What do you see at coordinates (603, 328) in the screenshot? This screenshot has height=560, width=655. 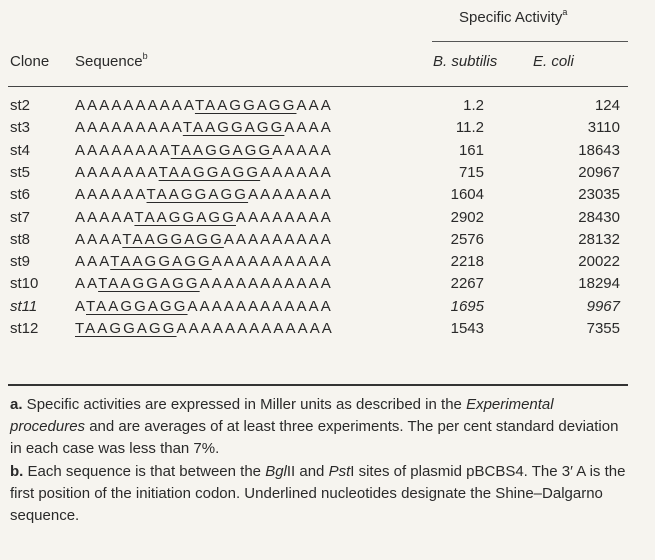 I see `e-coli-activity-cell: 7355` at bounding box center [603, 328].